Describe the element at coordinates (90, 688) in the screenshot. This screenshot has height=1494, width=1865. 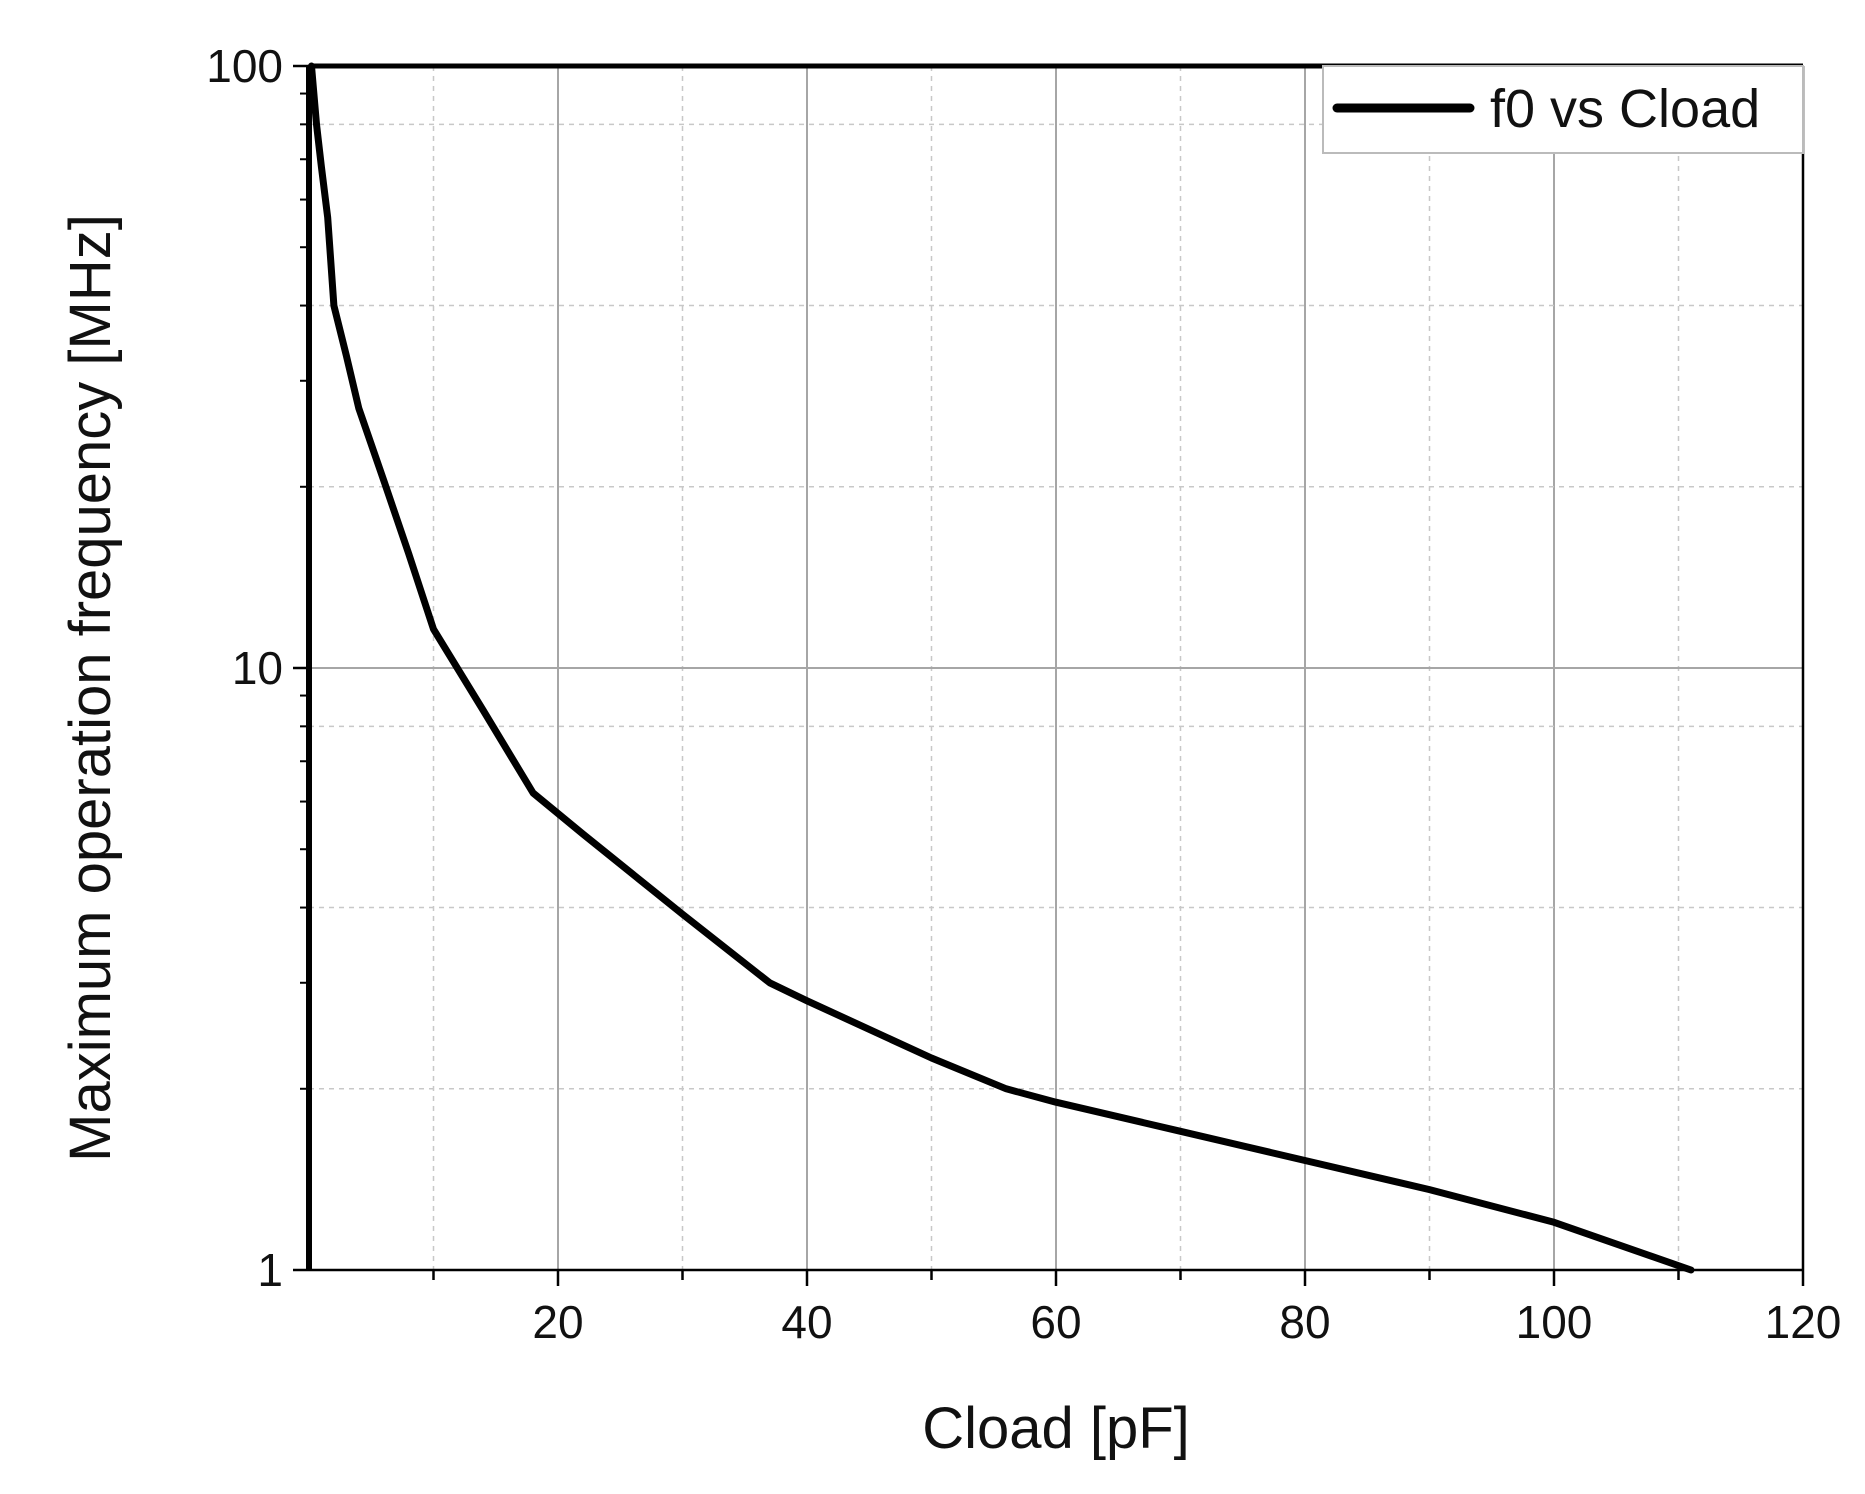
I see `y-axis-title: Maximum operation frequency [MHz]` at that location.